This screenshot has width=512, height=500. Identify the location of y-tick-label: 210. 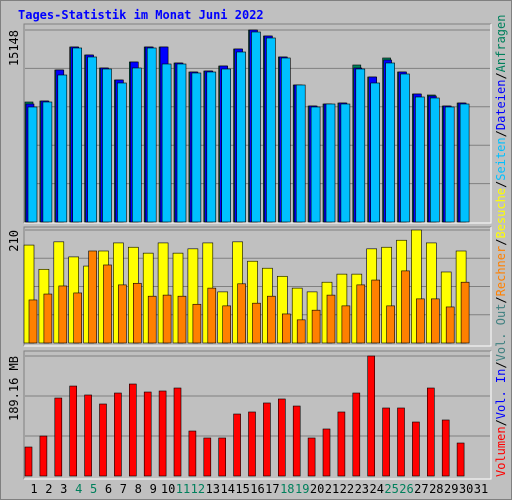
(14, 241).